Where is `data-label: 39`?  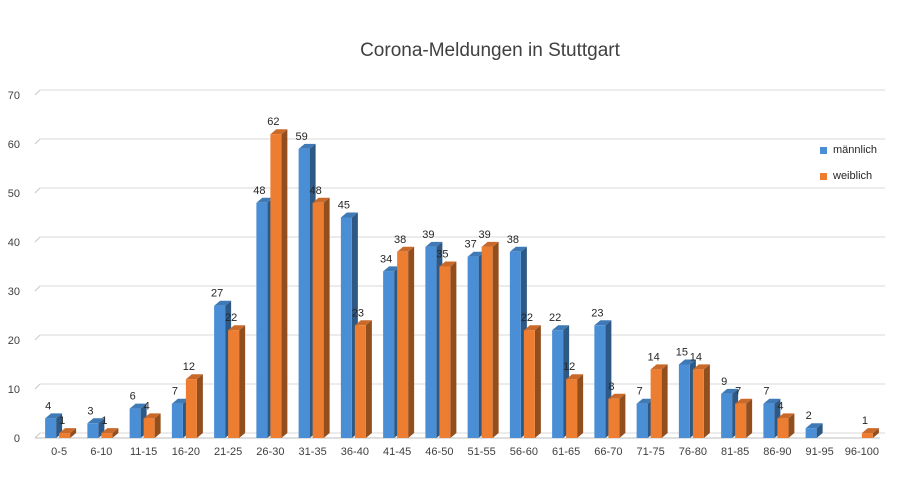
data-label: 39 is located at coordinates (485, 235).